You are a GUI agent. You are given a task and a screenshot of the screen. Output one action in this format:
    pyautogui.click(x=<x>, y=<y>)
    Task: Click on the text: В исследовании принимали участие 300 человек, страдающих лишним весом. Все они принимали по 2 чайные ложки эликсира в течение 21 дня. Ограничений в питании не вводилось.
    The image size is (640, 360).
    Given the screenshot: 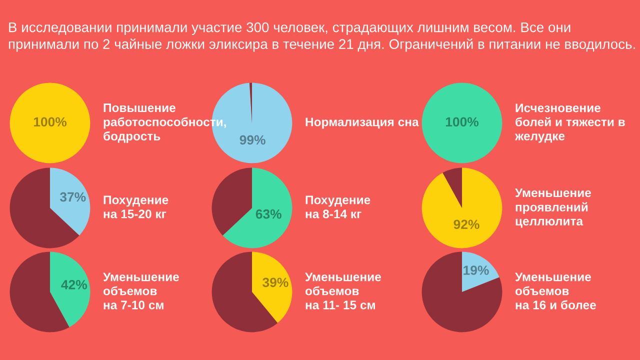 What is the action you would take?
    pyautogui.click(x=321, y=37)
    